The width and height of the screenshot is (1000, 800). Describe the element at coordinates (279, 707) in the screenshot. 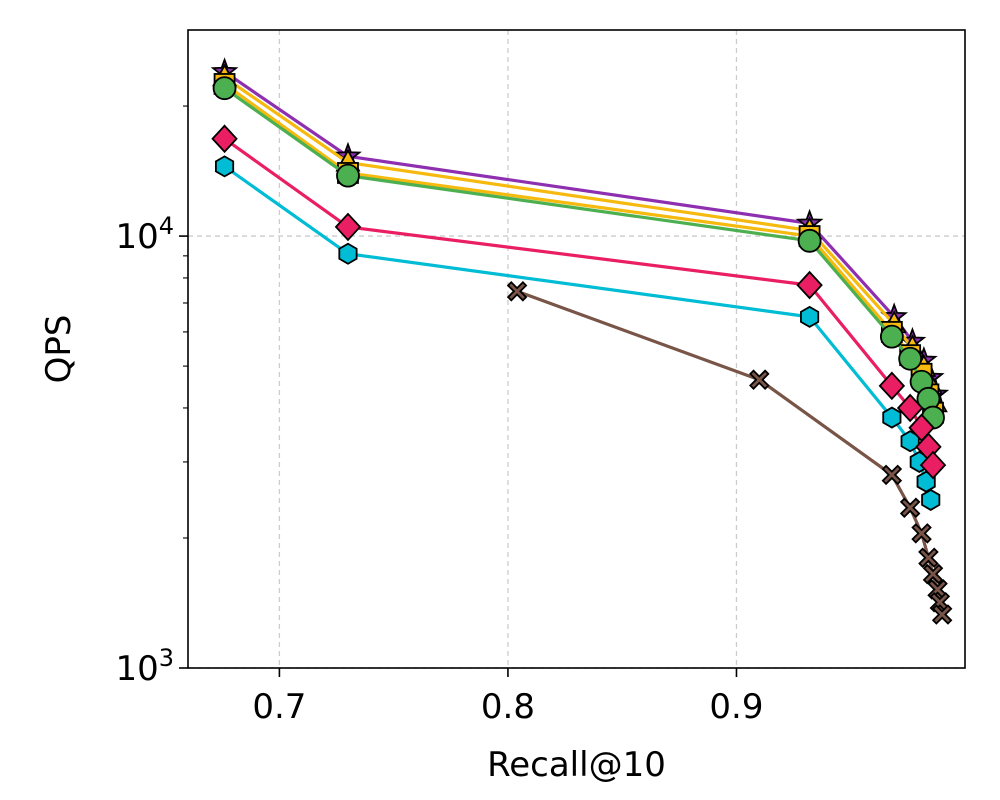

I see `x-tick-label: 0.7` at that location.